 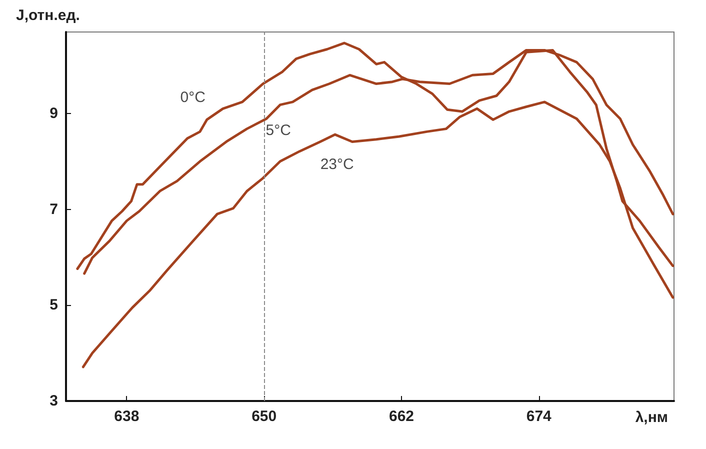 What do you see at coordinates (337, 165) in the screenshot?
I see `series-label: 23°C` at bounding box center [337, 165].